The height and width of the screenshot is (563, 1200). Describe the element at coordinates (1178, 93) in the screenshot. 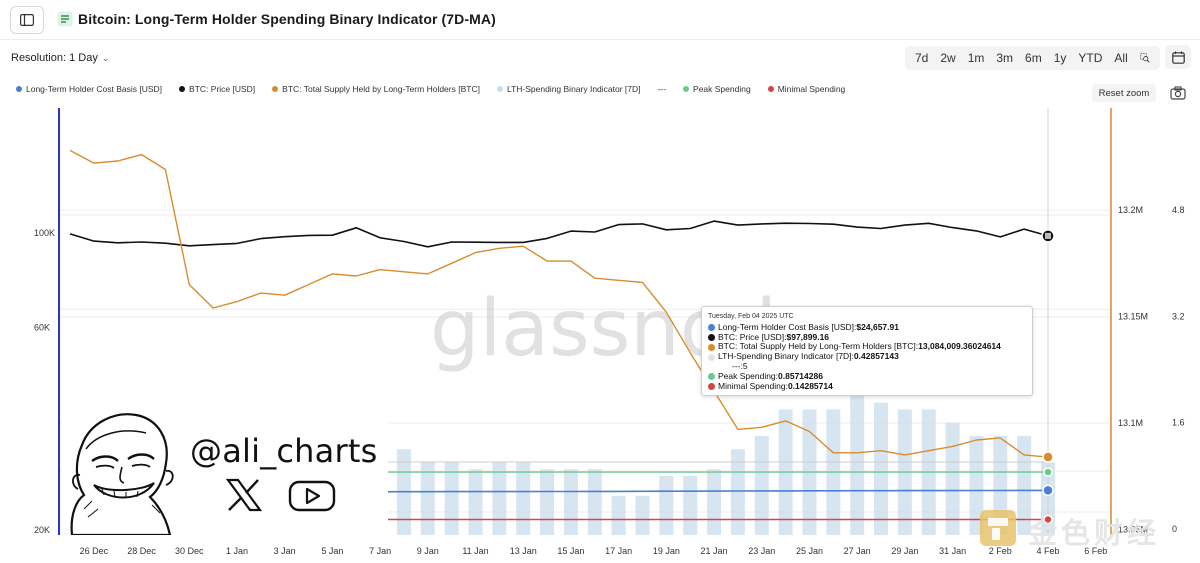

I see `camera-icon` at that location.